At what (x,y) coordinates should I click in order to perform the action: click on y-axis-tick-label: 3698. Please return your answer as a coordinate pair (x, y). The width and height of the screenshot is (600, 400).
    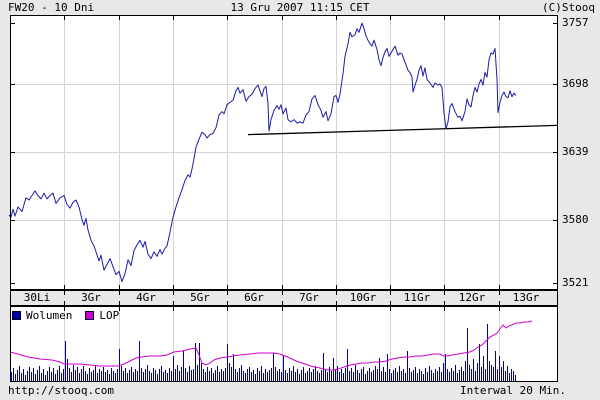
    Looking at the image, I should click on (575, 83).